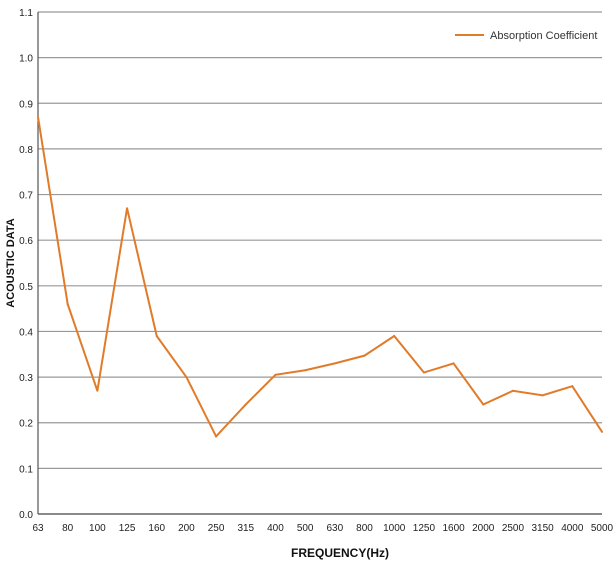  Describe the element at coordinates (26, 424) in the screenshot. I see `y-tick-label: 0.2` at that location.